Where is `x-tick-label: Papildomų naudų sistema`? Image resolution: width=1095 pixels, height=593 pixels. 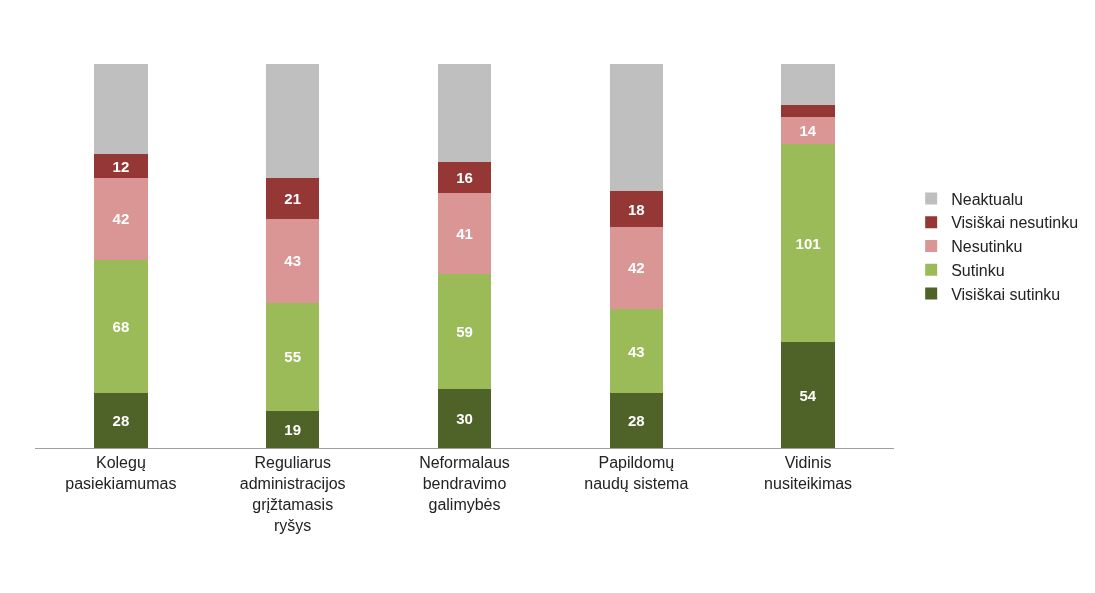
x-tick-label: Papildomų naudų sistema is located at coordinates (636, 473).